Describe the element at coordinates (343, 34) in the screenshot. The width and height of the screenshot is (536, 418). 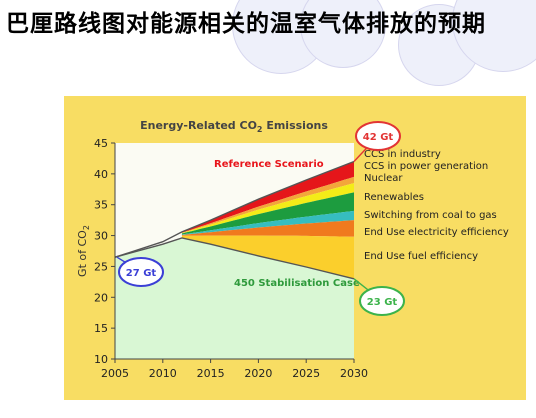
I see `background-circle` at that location.